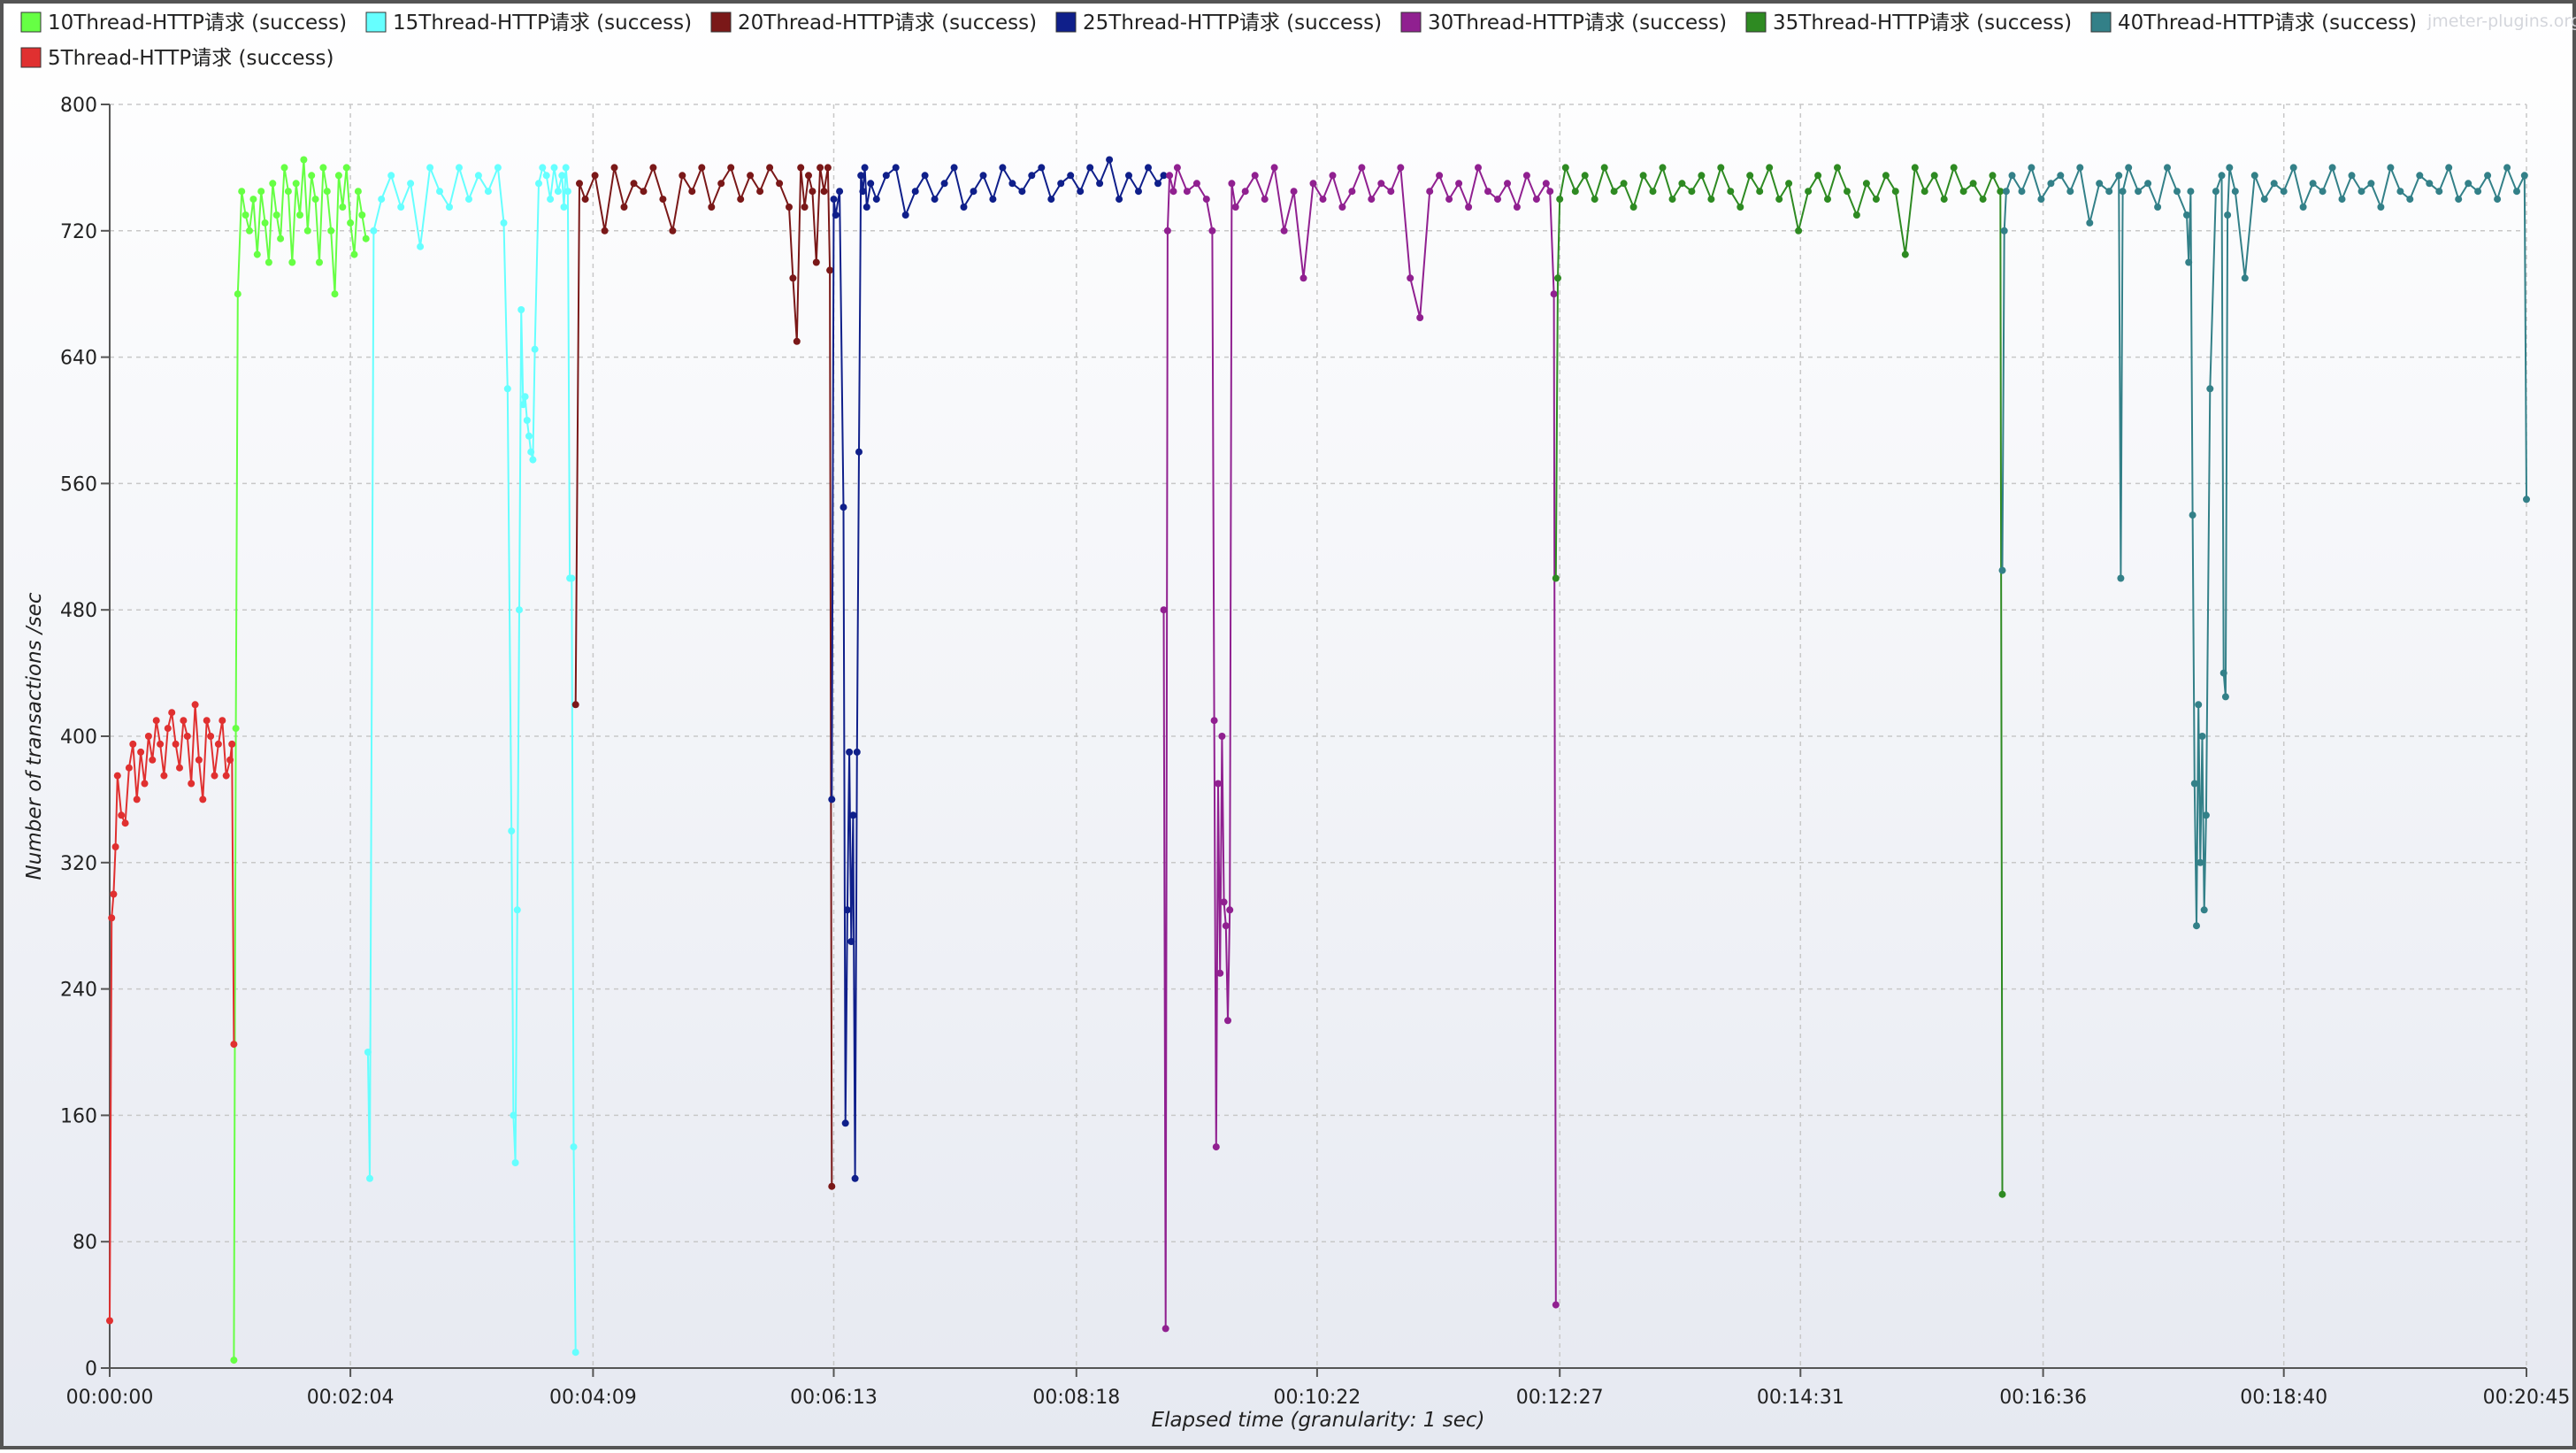 The image size is (2576, 1453). What do you see at coordinates (110, 1398) in the screenshot?
I see `x-tick-label: 00:00:00` at bounding box center [110, 1398].